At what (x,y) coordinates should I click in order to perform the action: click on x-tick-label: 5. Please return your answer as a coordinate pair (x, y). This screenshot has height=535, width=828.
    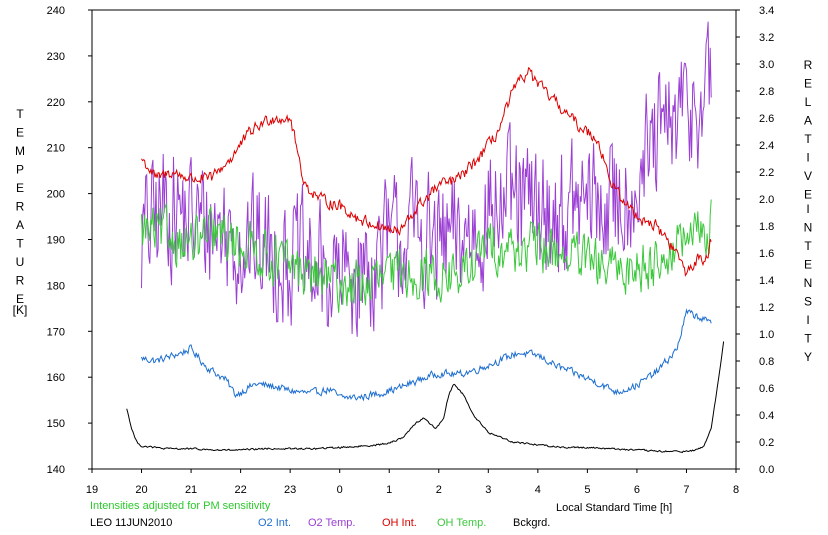
    Looking at the image, I should click on (587, 490).